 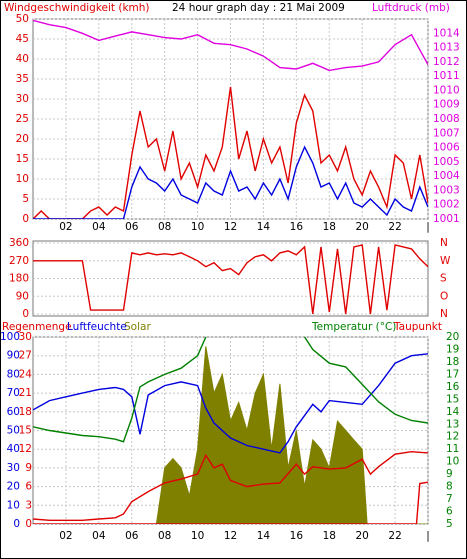 I want to click on y-tick-label: 80, so click(x=13, y=374).